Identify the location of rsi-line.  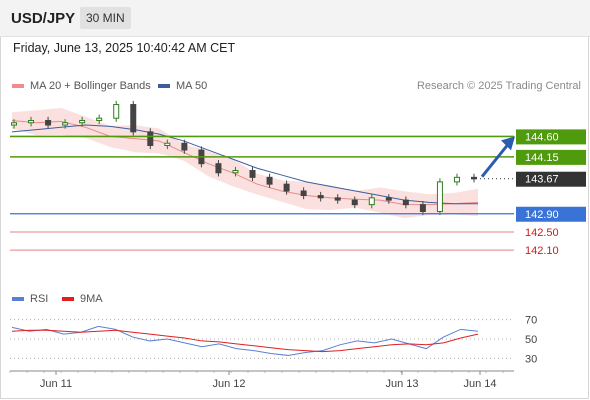
(245, 340).